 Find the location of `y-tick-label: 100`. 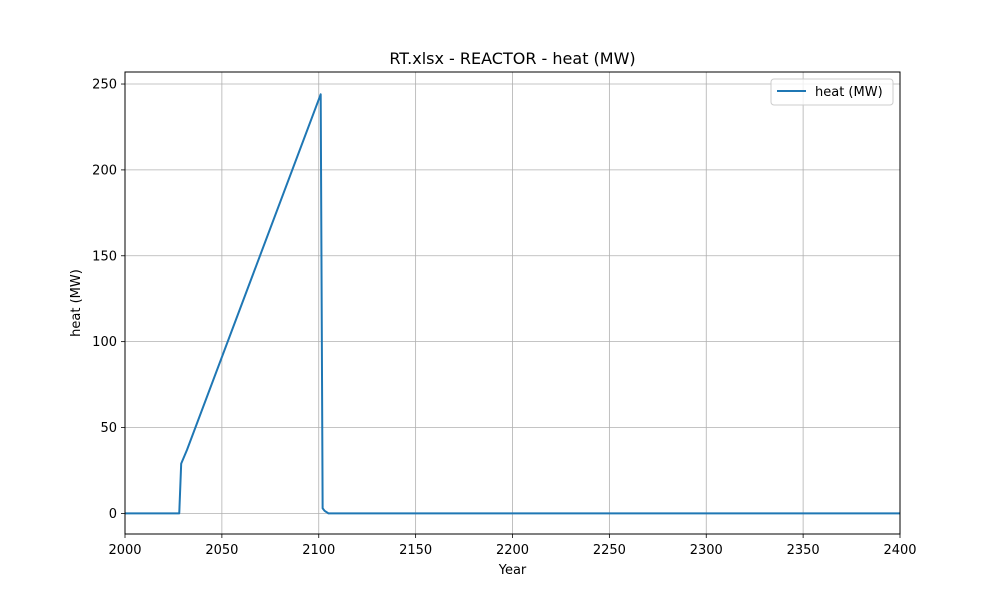

y-tick-label: 100 is located at coordinates (104, 342).